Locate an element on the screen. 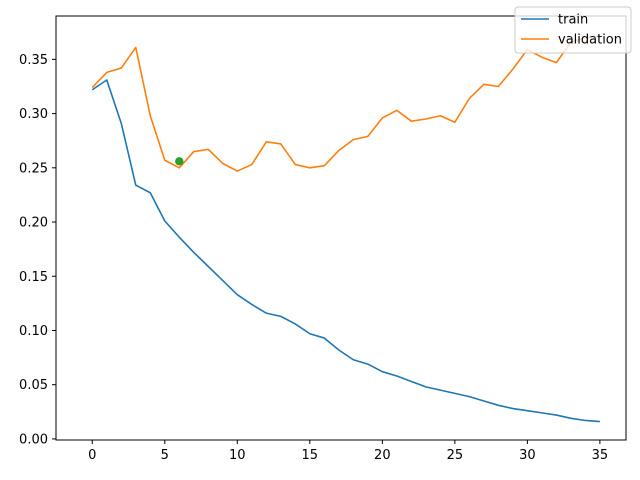 This screenshot has height=480, width=640. y-tick-label: 0.30 is located at coordinates (33, 114).